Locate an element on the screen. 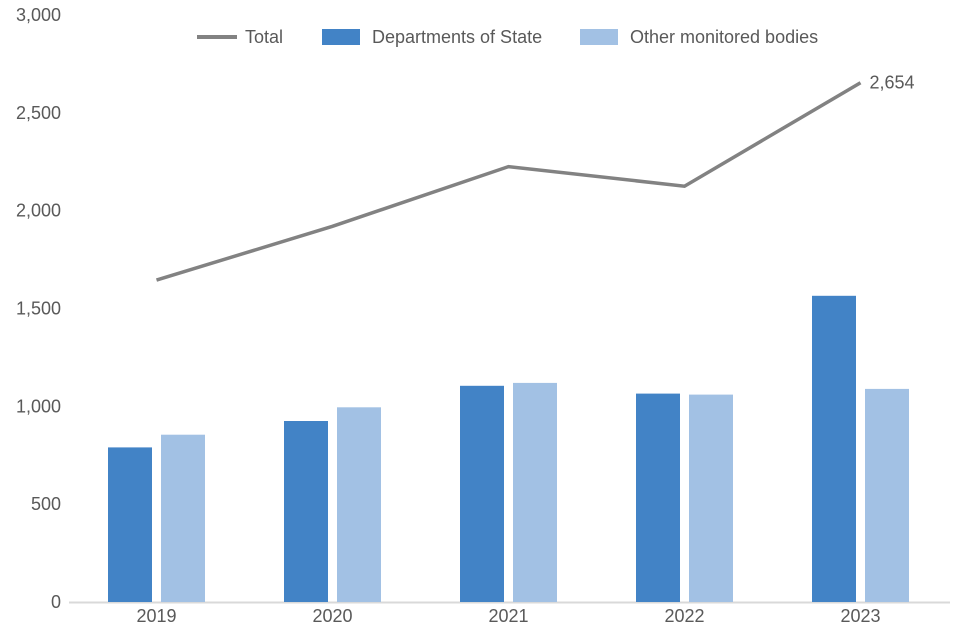 Image resolution: width=960 pixels, height=640 pixels. bar-departments-2023 is located at coordinates (834, 448).